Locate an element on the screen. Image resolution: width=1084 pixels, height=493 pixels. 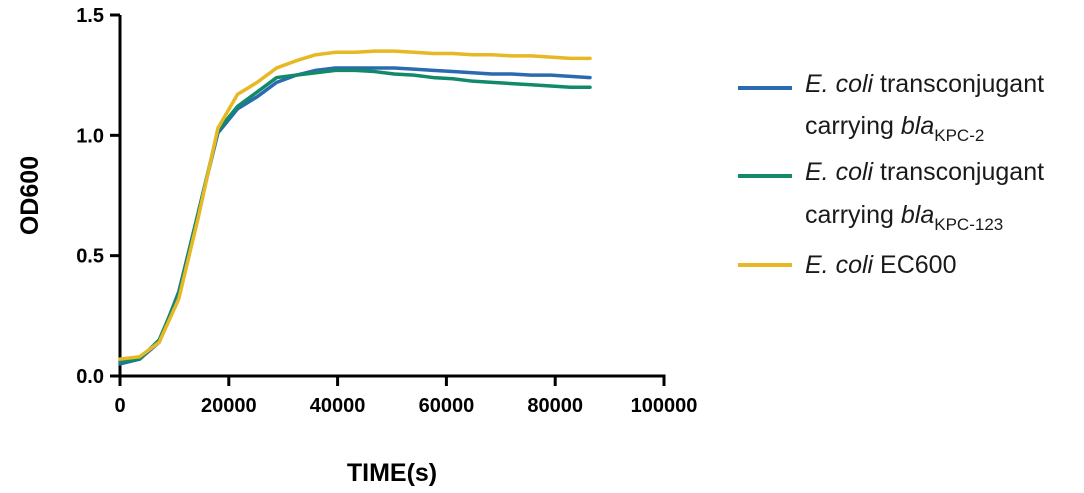
y-tick-label: 1.0 is located at coordinates (90, 136).